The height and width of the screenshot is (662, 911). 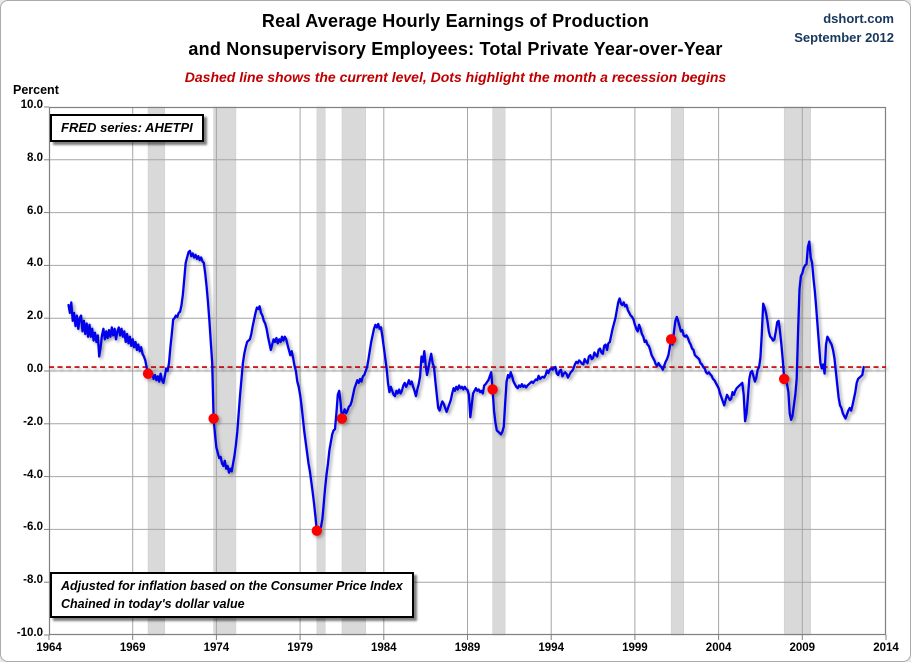 What do you see at coordinates (384, 648) in the screenshot?
I see `x-tick-label: 1984` at bounding box center [384, 648].